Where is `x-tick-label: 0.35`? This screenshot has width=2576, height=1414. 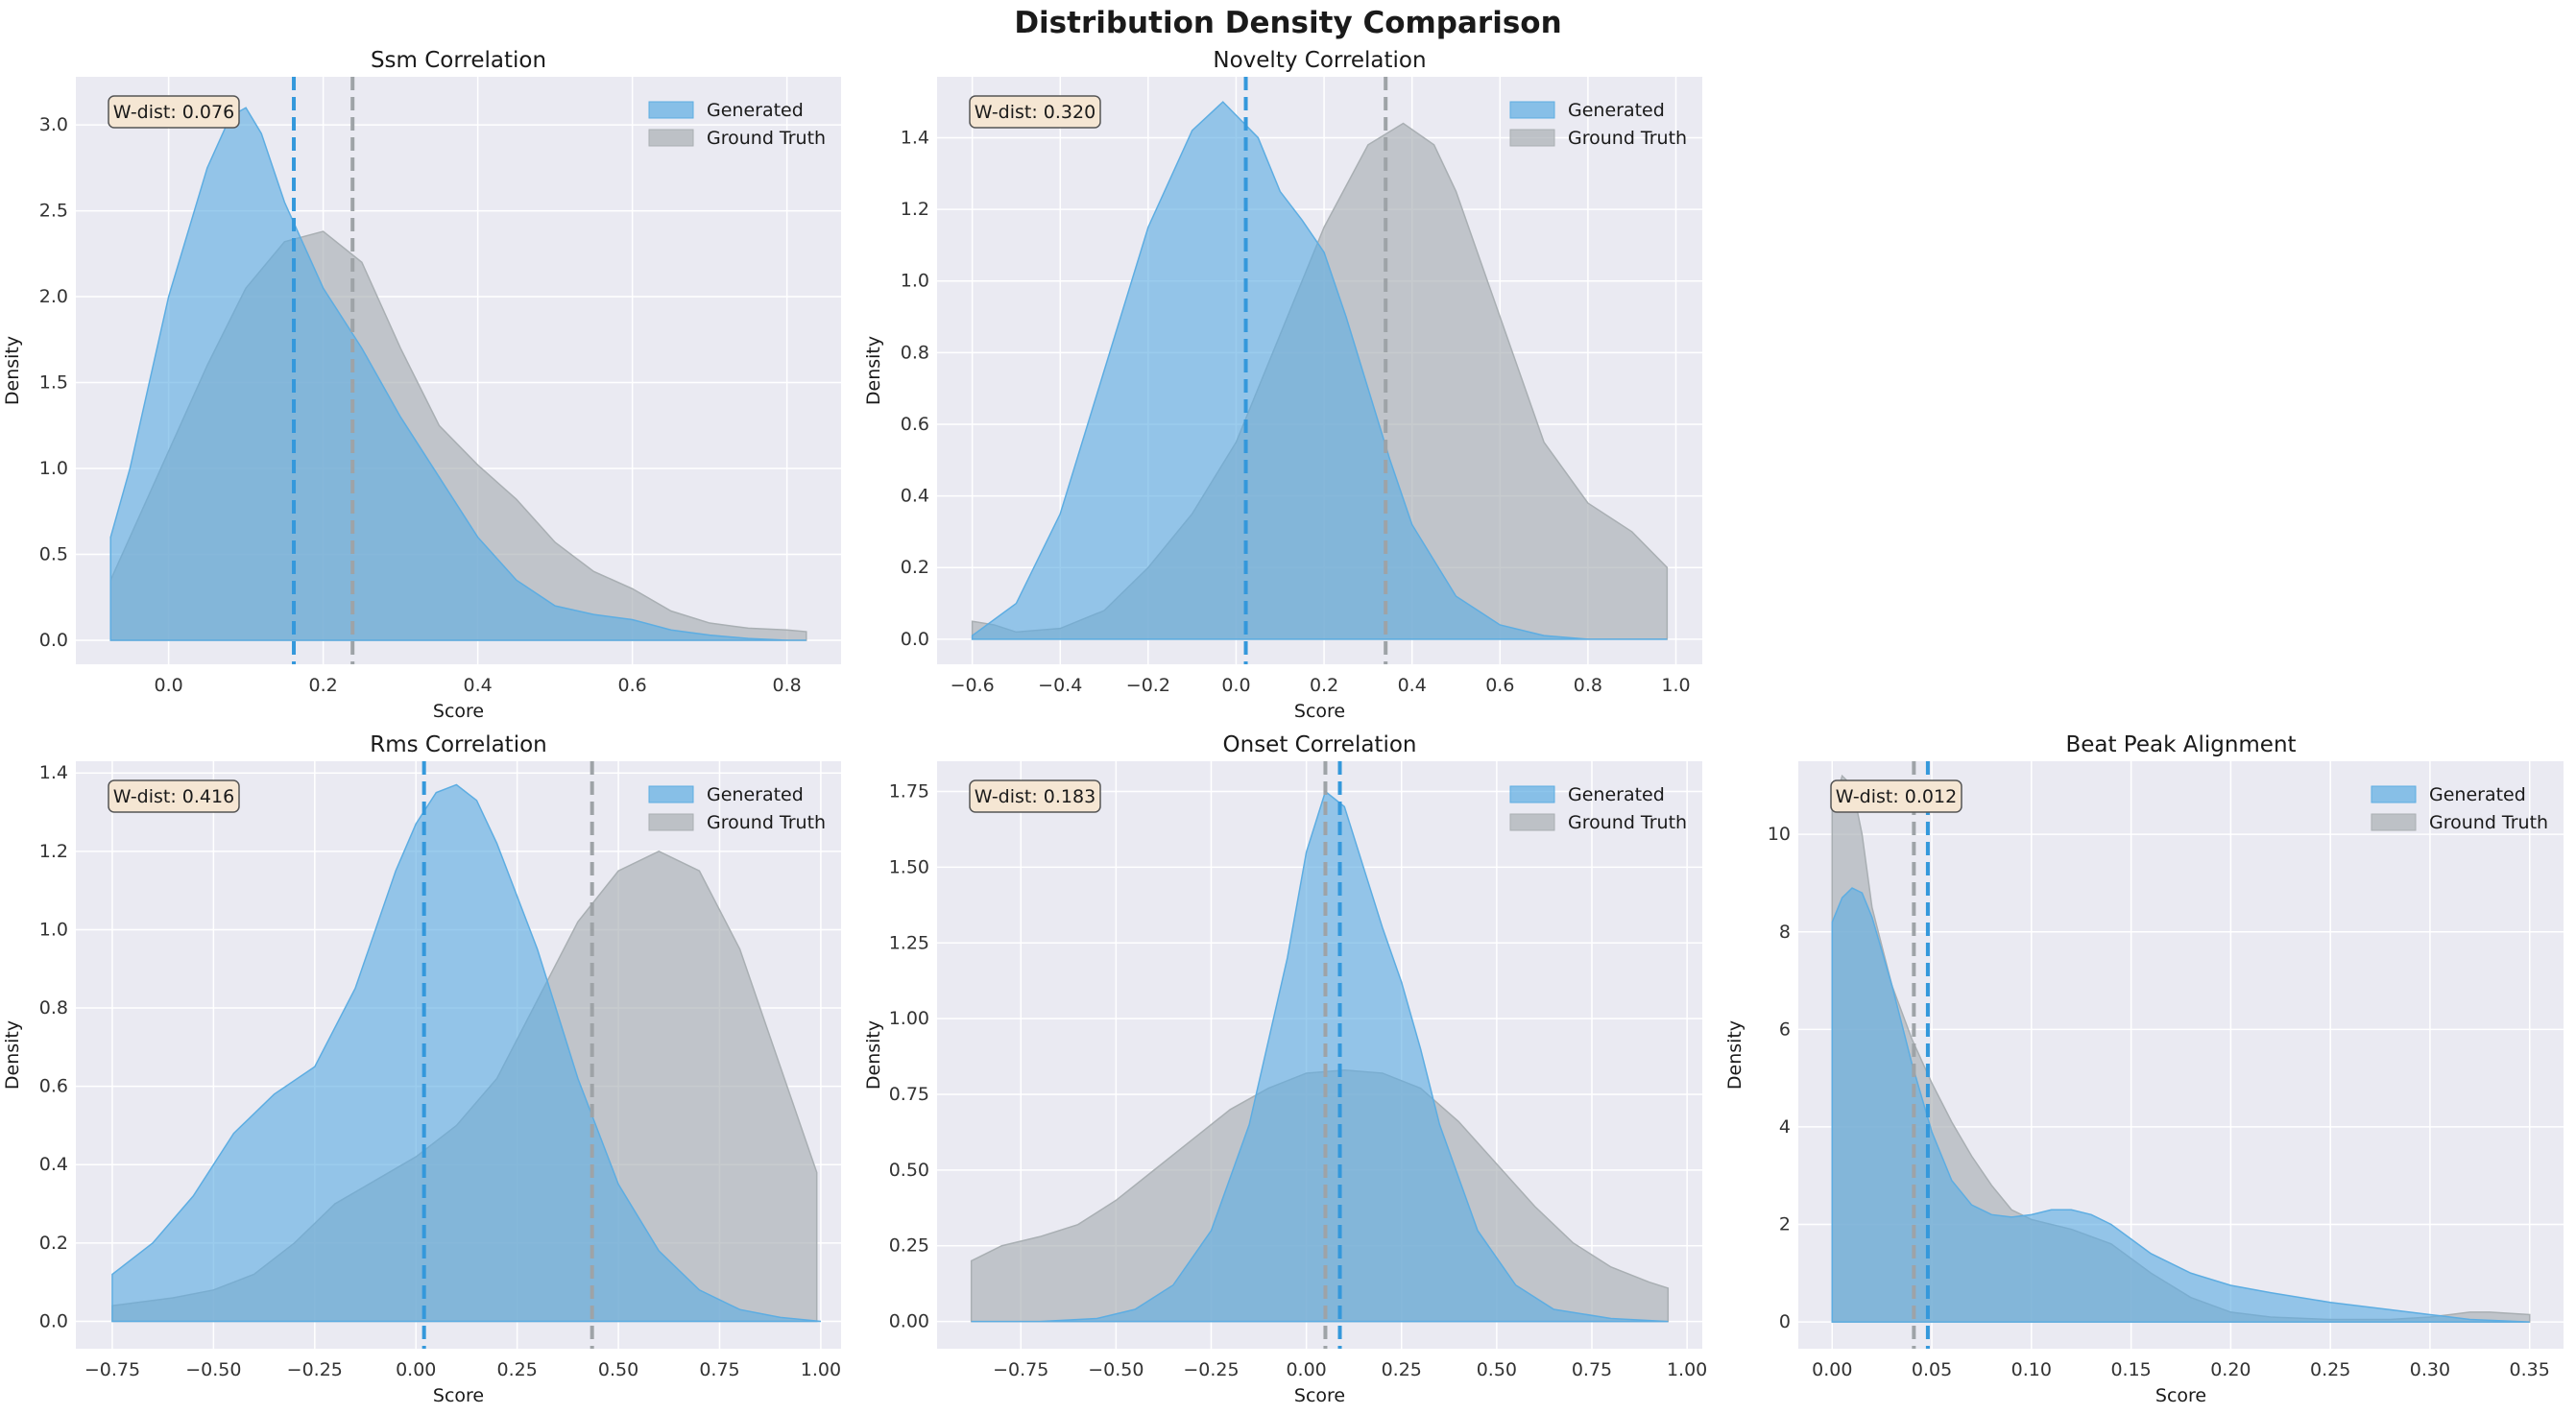 x-tick-label: 0.35 is located at coordinates (2530, 1369).